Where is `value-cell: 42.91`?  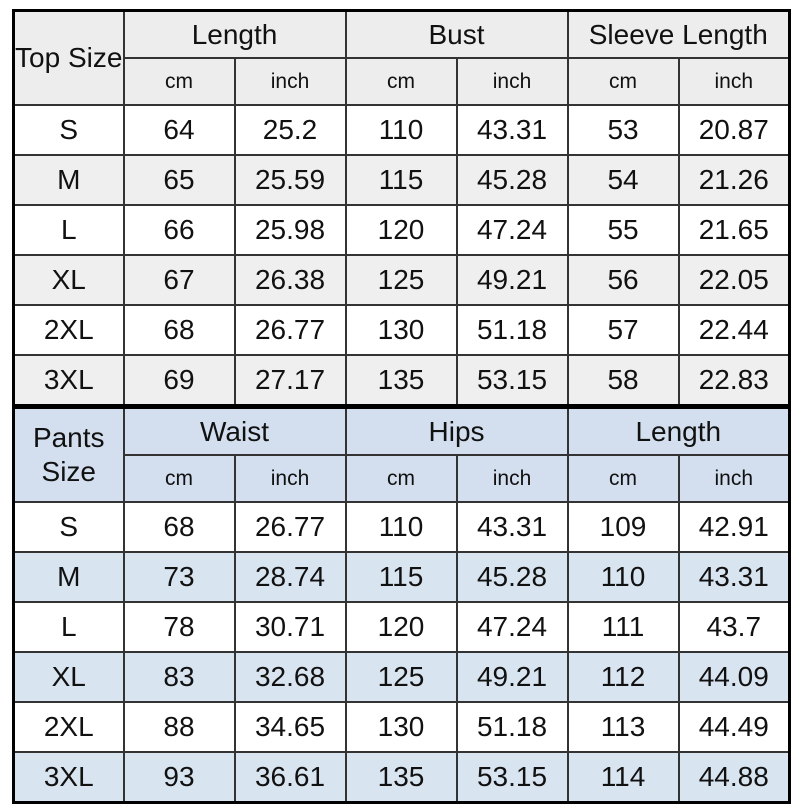
value-cell: 42.91 is located at coordinates (734, 527).